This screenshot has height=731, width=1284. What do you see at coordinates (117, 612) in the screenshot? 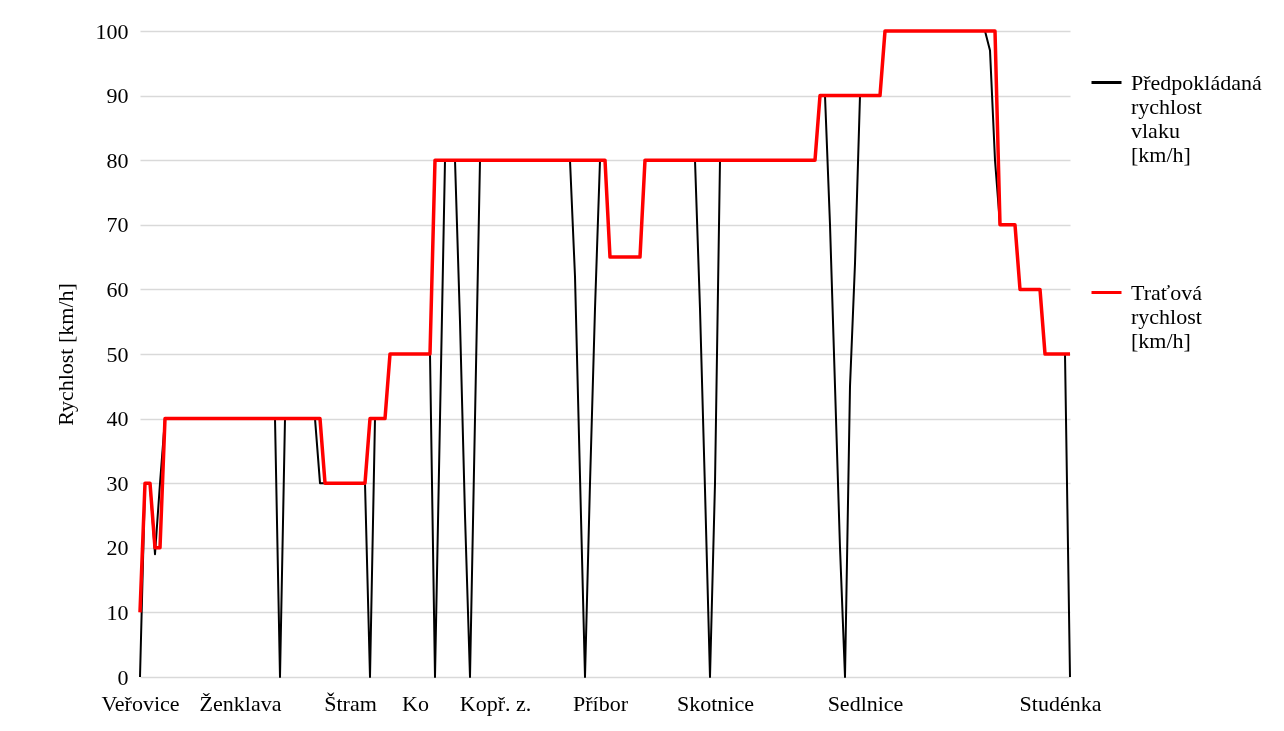
I see `y-tick-label: 10` at bounding box center [117, 612].